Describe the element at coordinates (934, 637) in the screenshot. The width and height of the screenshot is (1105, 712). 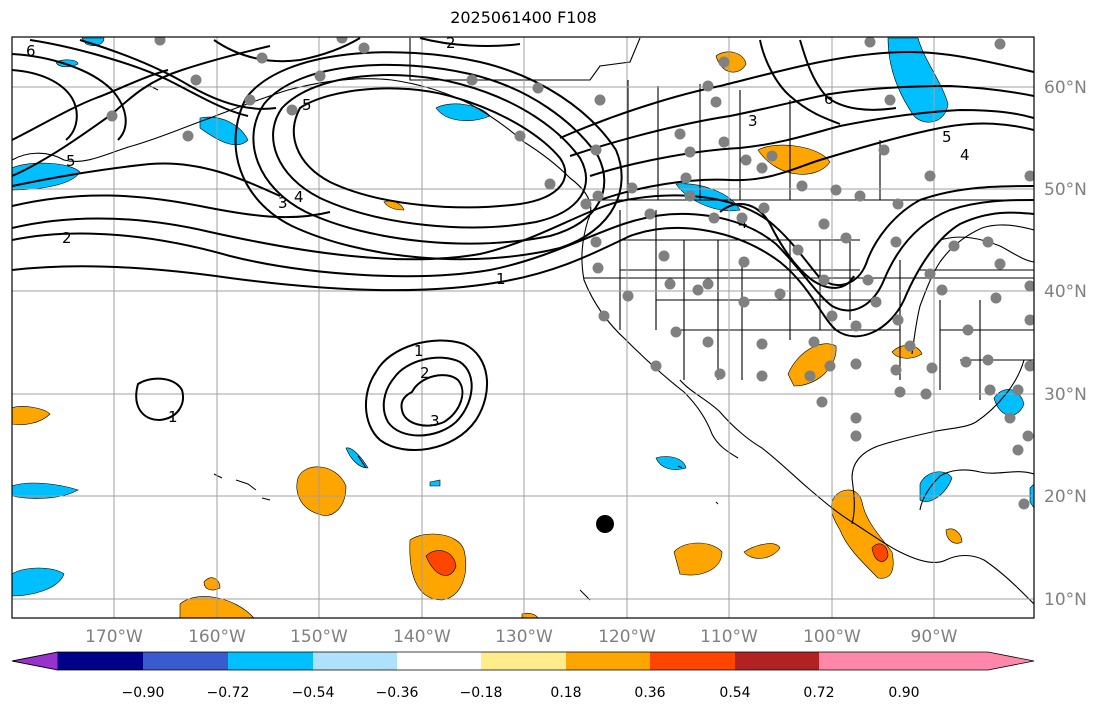
I see `lon-label: 90°W` at that location.